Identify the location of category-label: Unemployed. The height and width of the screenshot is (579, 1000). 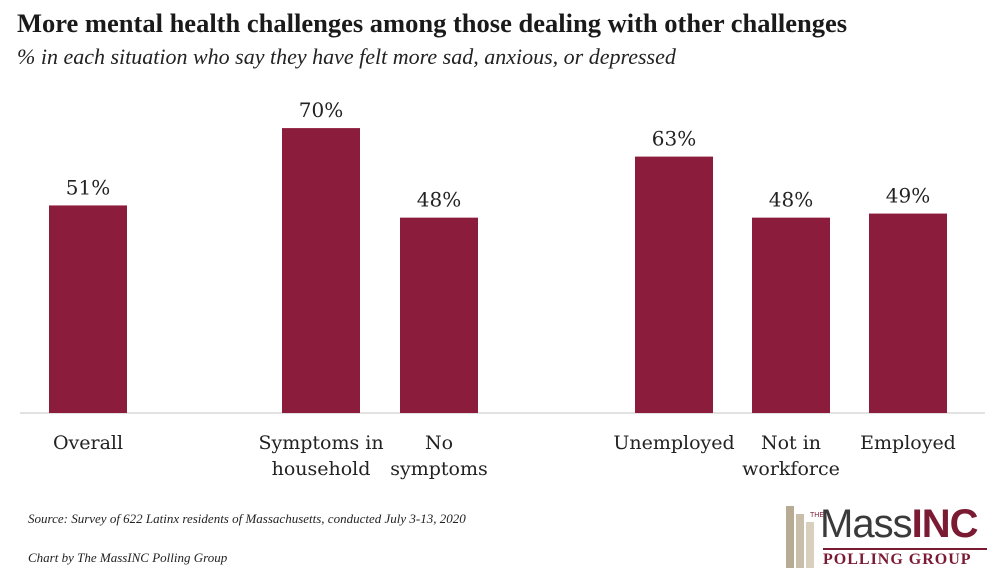
(673, 443).